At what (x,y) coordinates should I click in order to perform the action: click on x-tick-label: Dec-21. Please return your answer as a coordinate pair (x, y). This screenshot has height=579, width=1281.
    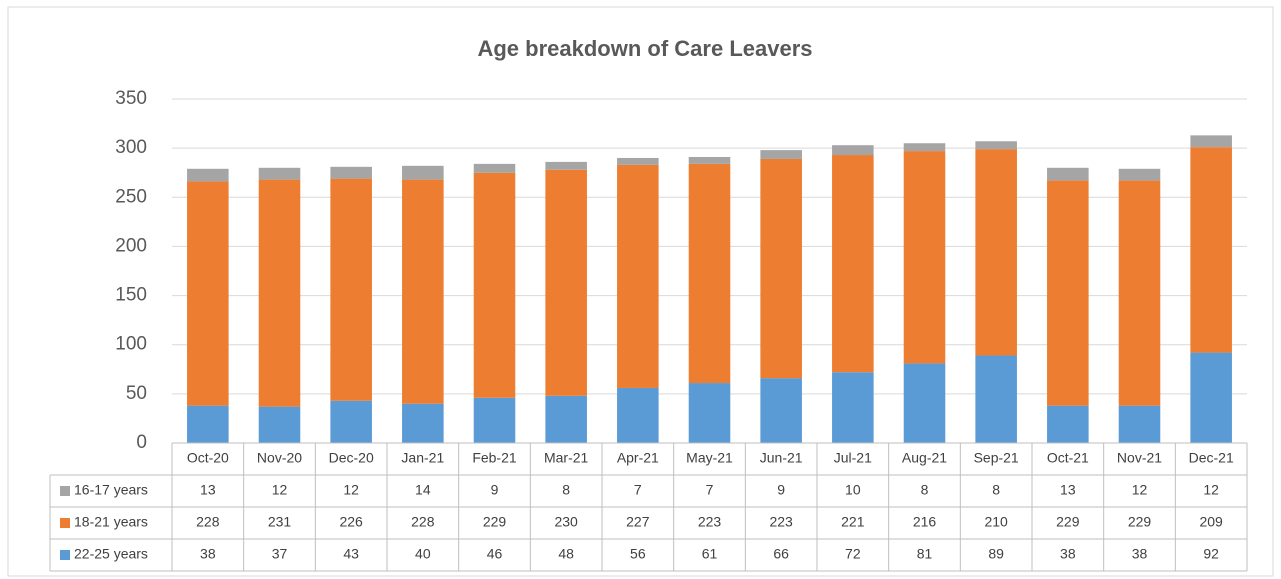
    Looking at the image, I should click on (1211, 458).